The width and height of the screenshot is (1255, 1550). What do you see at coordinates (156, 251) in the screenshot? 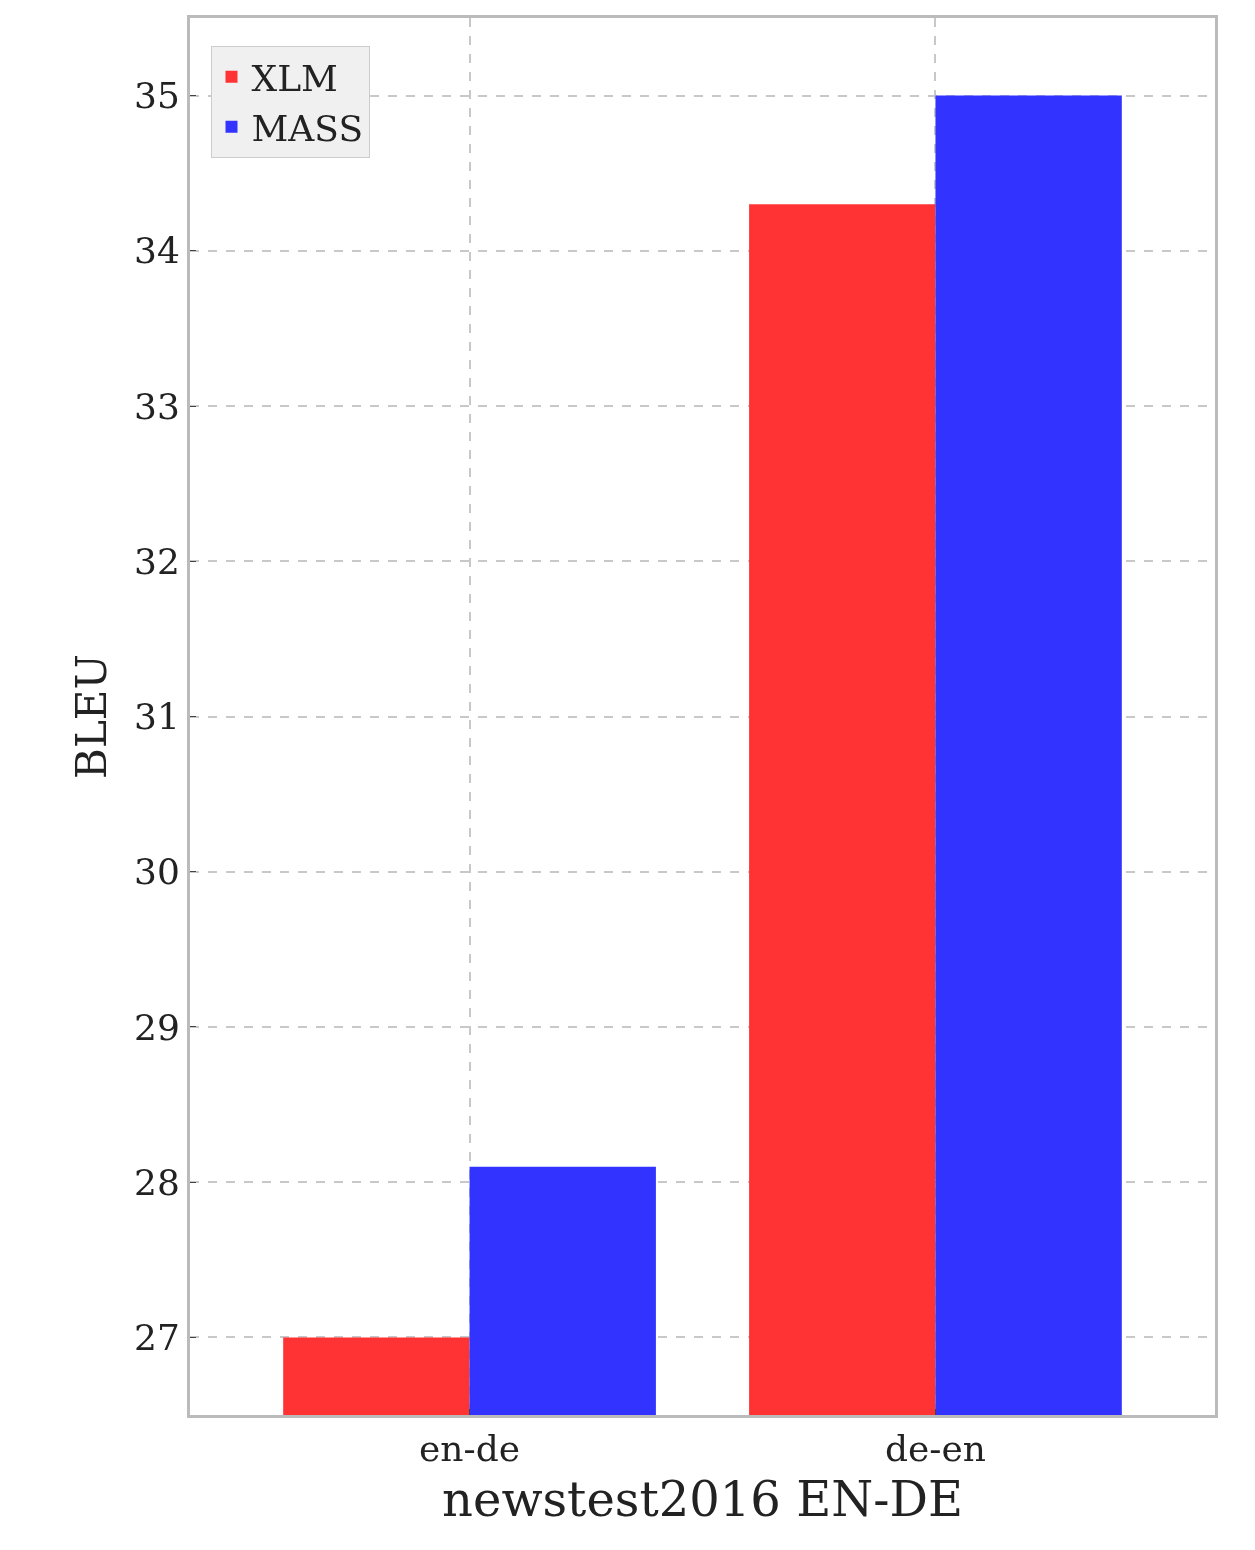
I see `y-tick-label: 34` at bounding box center [156, 251].